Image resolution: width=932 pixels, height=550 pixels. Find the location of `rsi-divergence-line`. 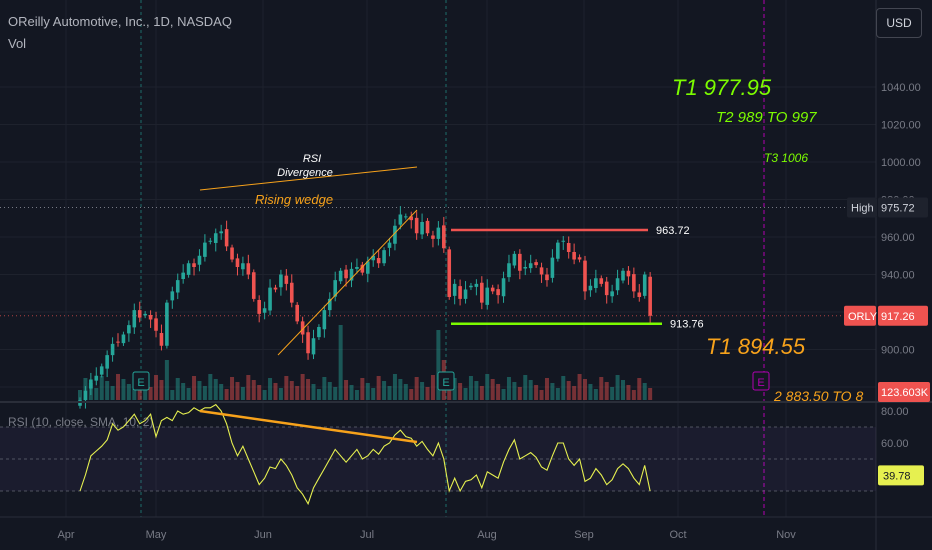

rsi-divergence-line is located at coordinates (308, 426).